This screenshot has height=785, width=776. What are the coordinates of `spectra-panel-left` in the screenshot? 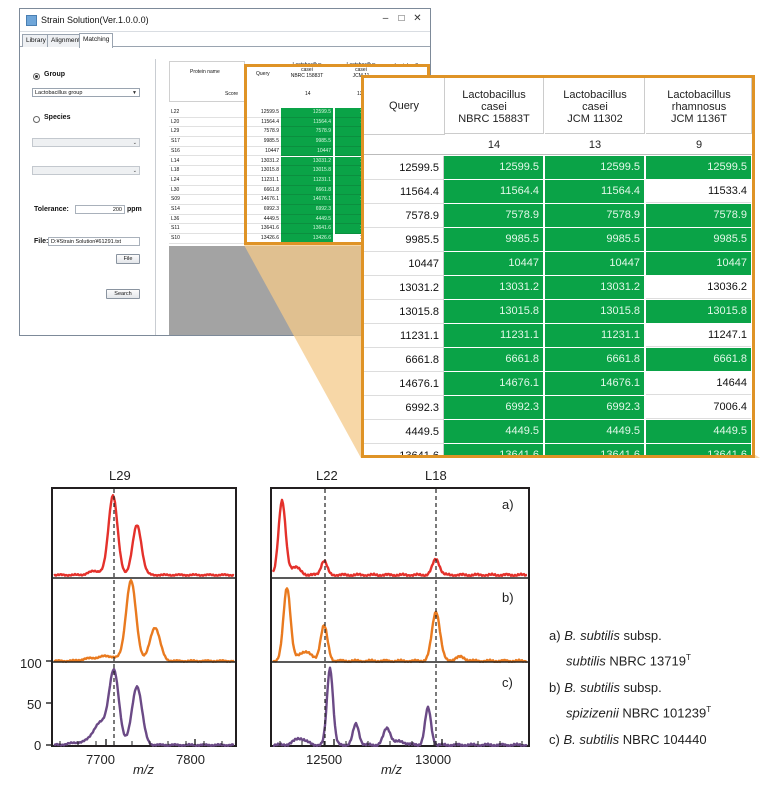 It's located at (144, 617).